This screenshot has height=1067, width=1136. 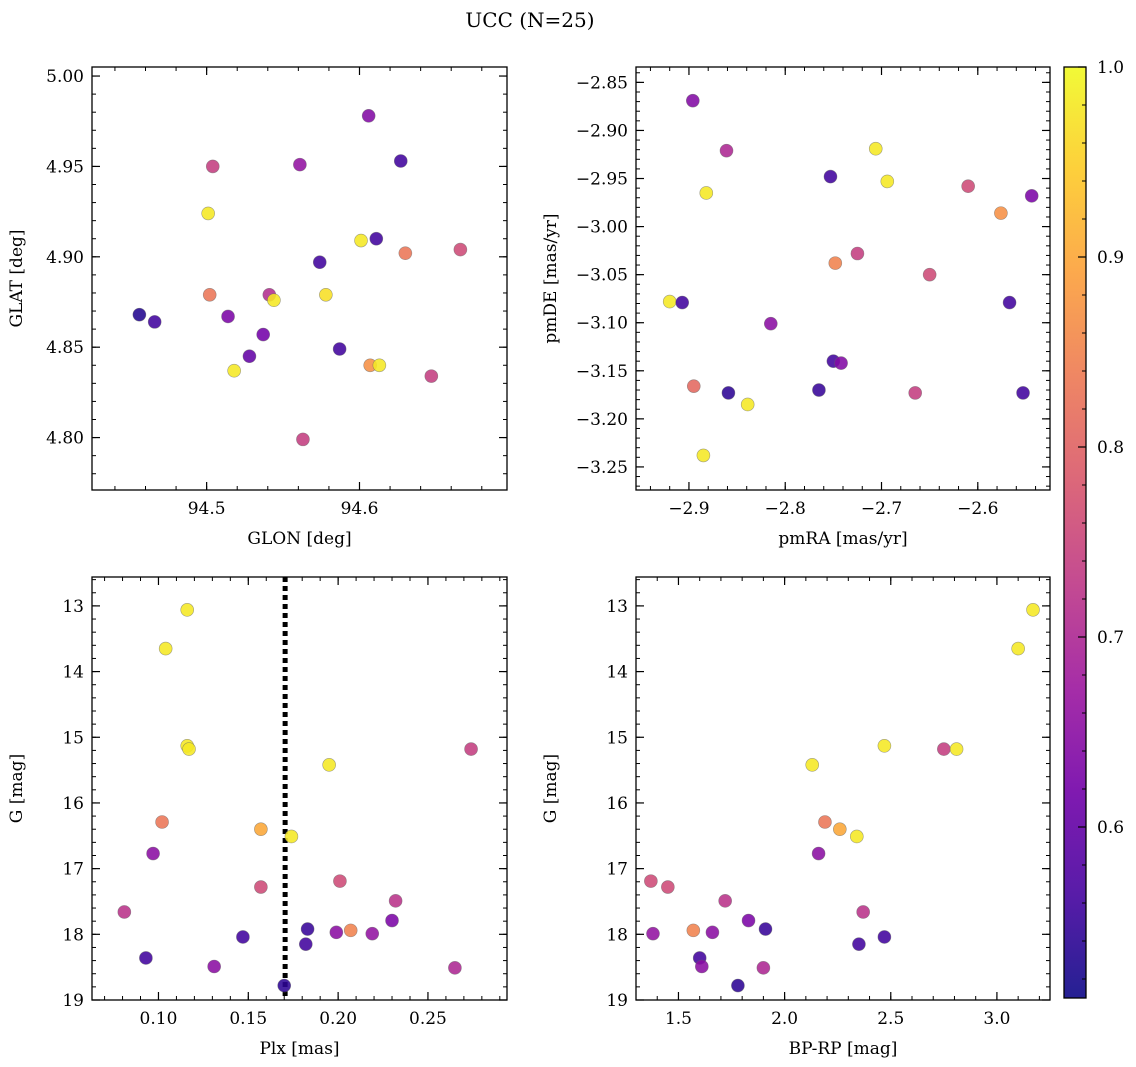 I want to click on x-axis-label: GLON [deg], so click(x=299, y=539).